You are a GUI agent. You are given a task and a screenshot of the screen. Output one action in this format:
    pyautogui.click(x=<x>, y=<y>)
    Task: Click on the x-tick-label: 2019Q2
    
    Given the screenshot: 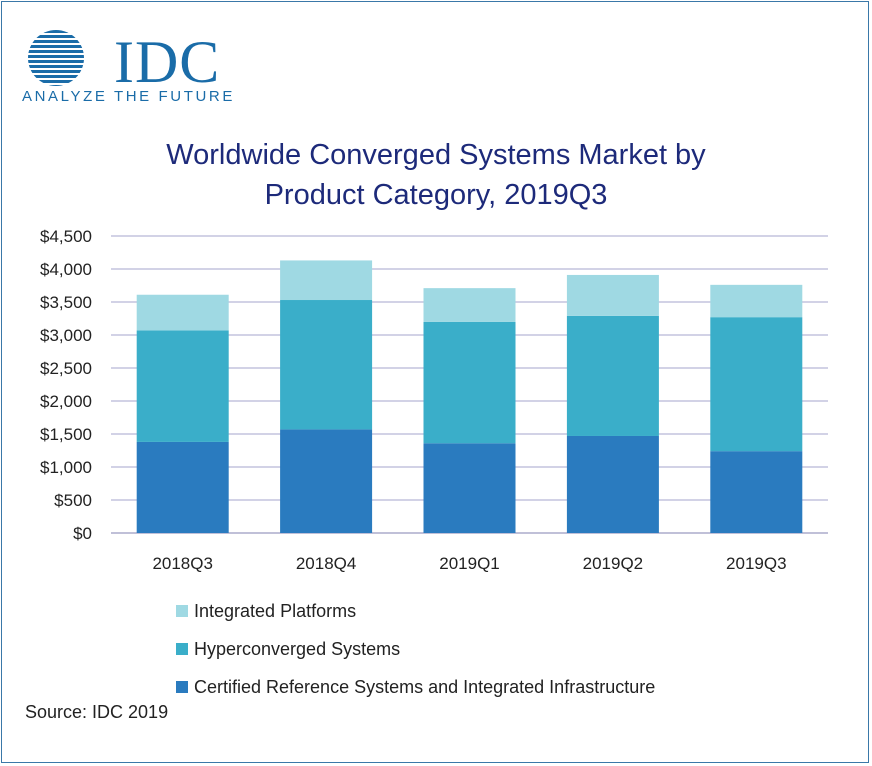 What is the action you would take?
    pyautogui.click(x=613, y=563)
    